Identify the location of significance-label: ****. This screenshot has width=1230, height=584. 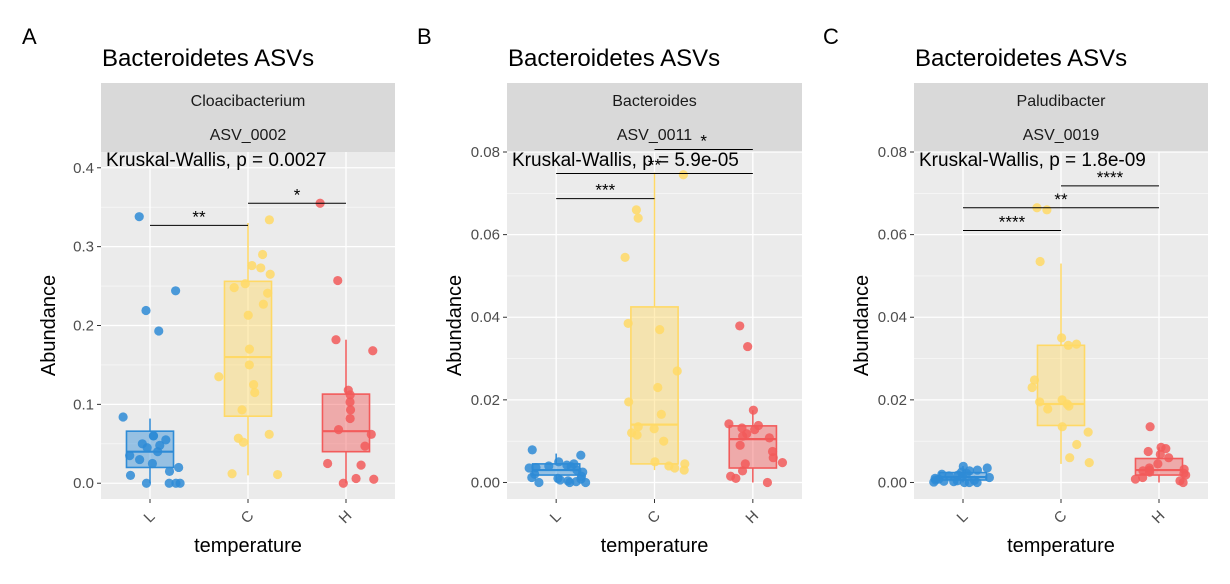
(1110, 177).